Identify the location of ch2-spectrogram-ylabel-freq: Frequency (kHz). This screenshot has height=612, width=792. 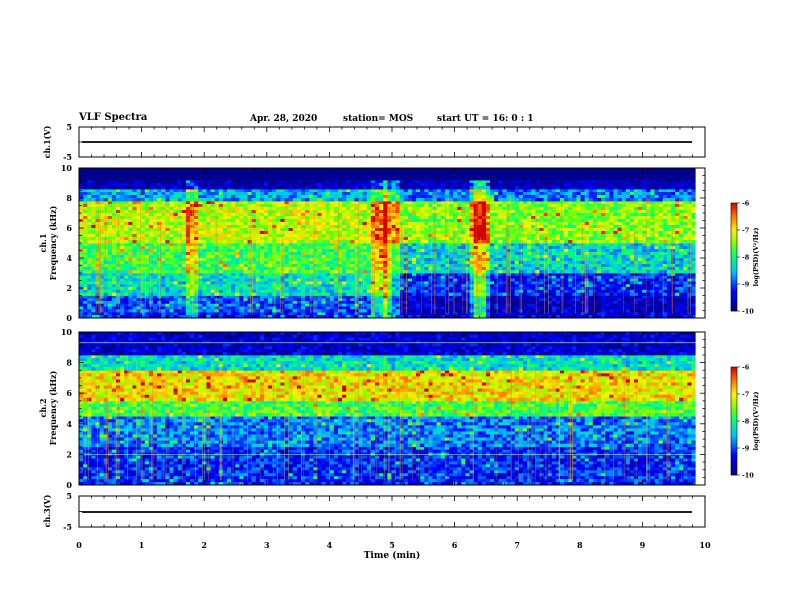
(53, 407).